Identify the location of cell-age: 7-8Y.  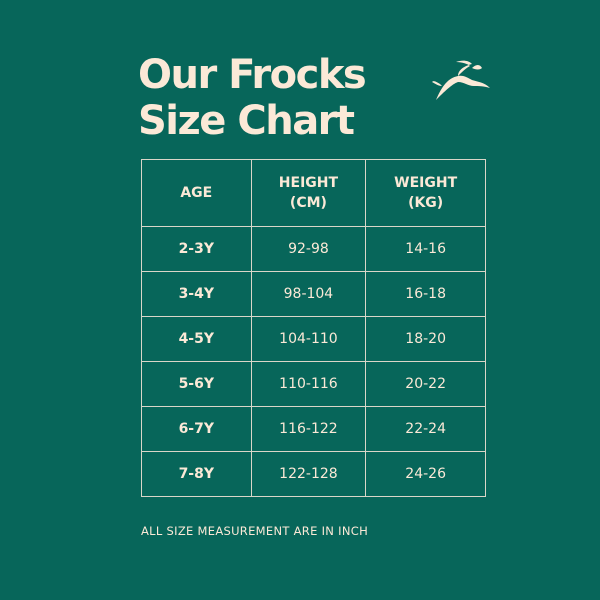
(196, 474).